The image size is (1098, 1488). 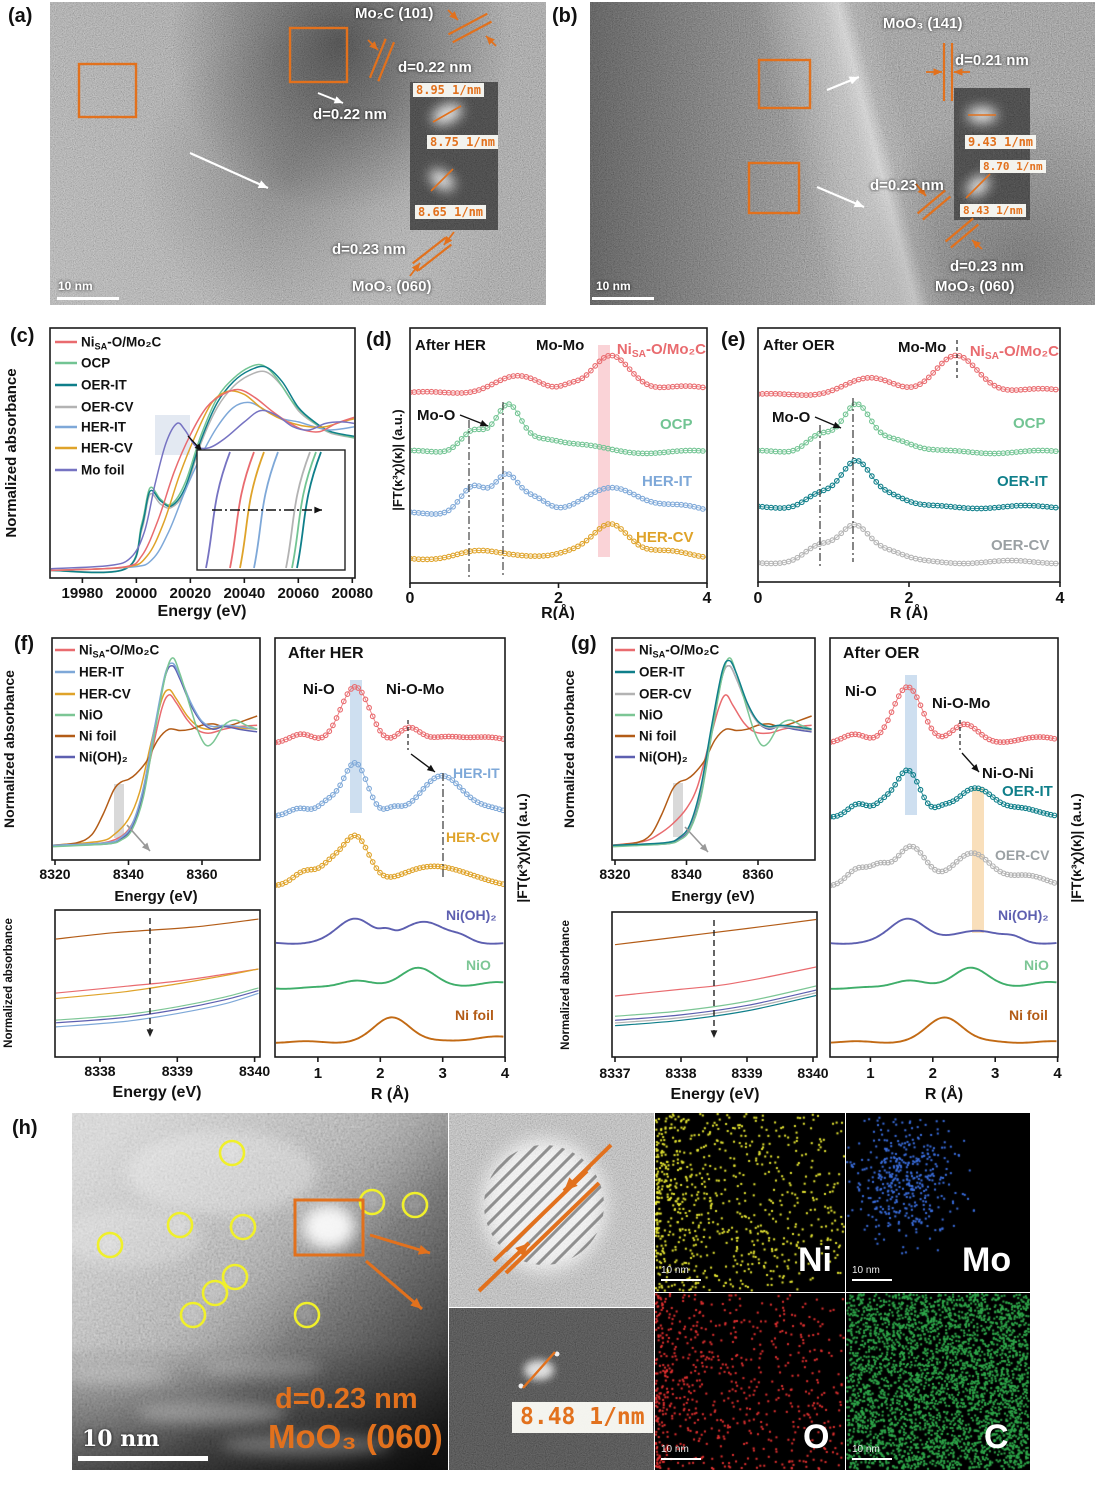 What do you see at coordinates (104, 427) in the screenshot?
I see `svg-text: HER-IT` at bounding box center [104, 427].